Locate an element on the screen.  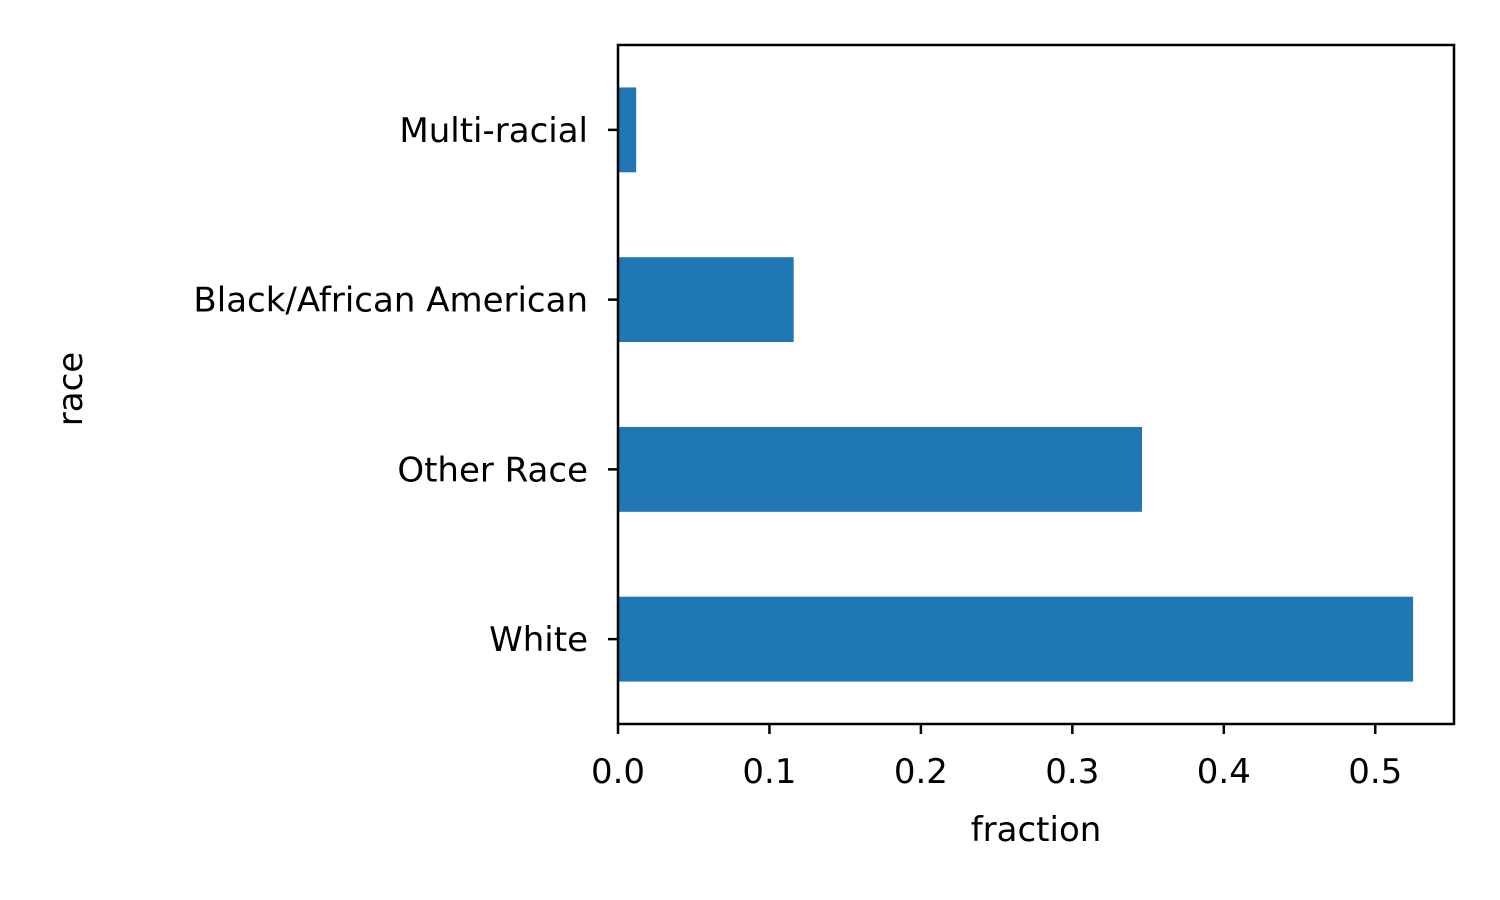
x-tick-label: 0.2 is located at coordinates (921, 772).